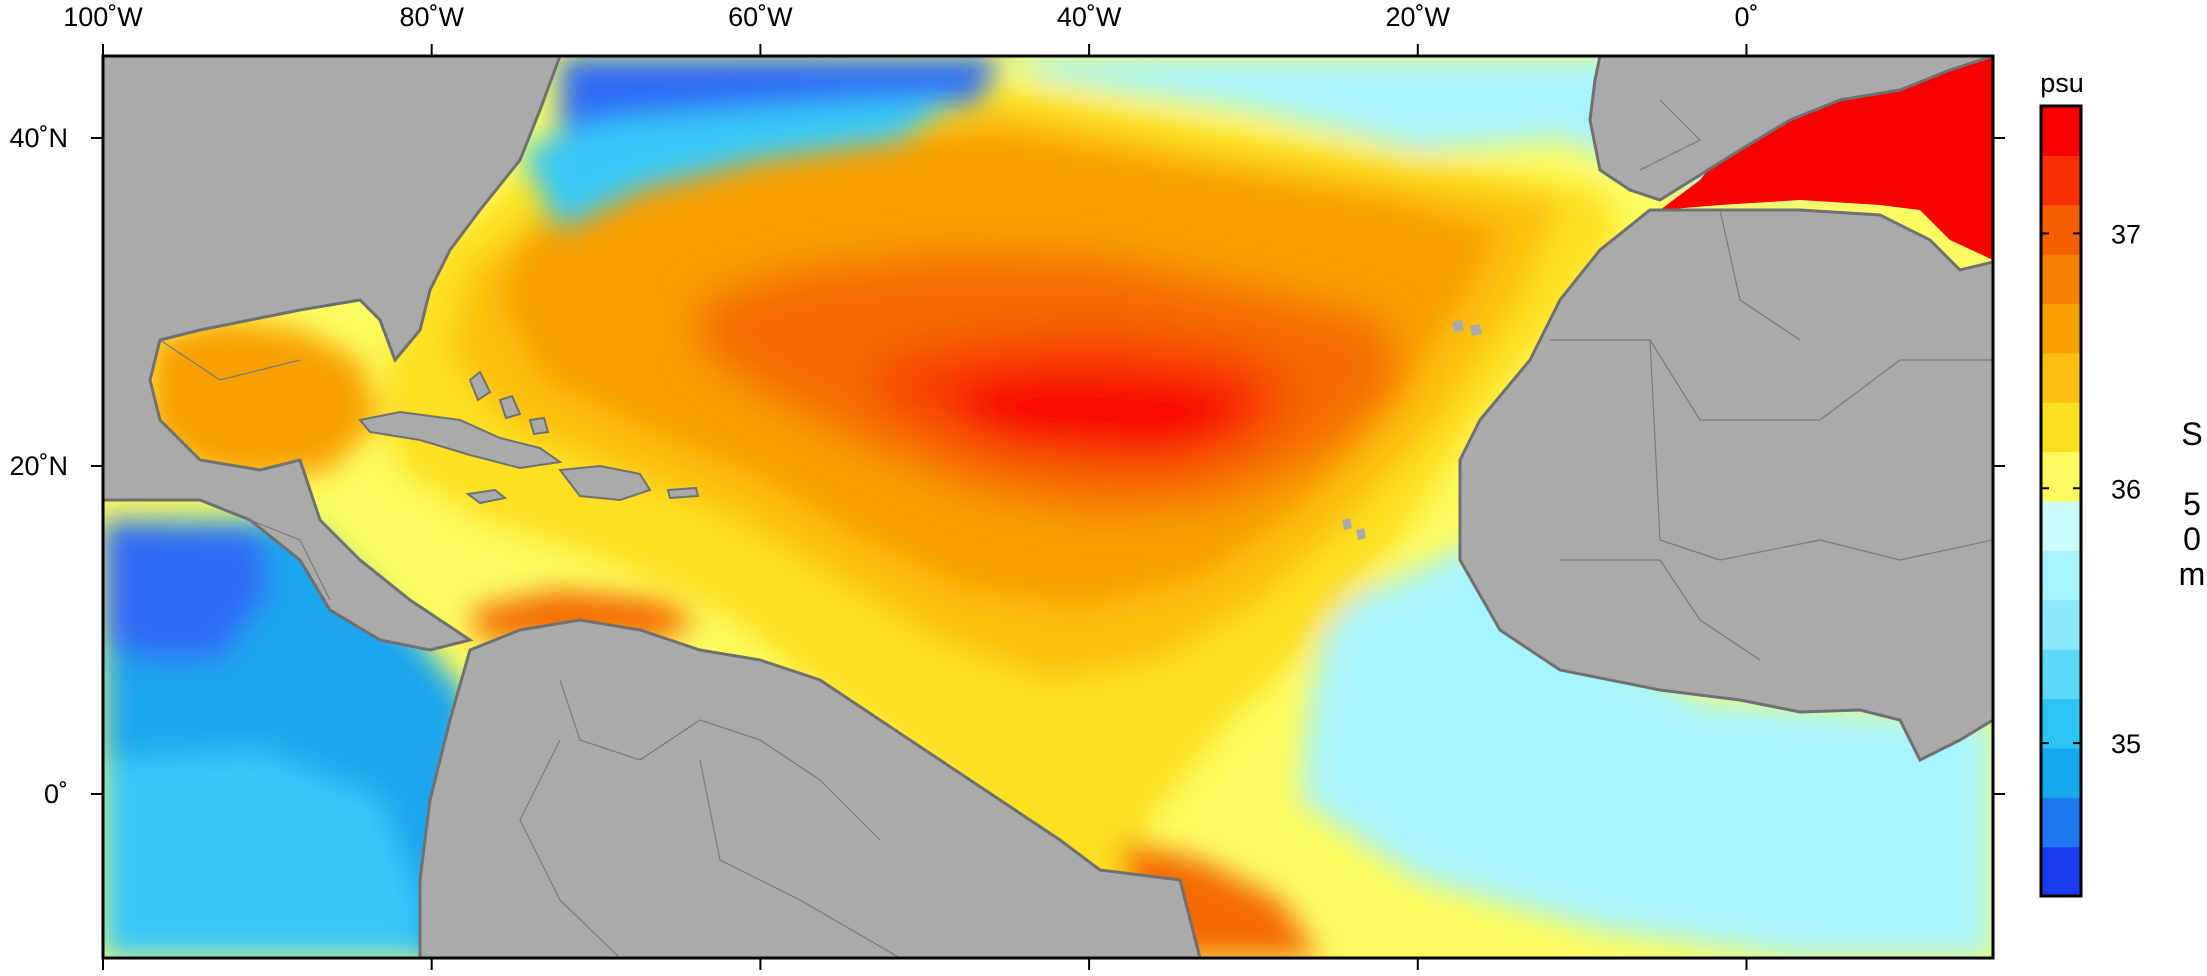 Image resolution: width=2207 pixels, height=976 pixels. I want to click on land-cape-verde, so click(1354, 529).